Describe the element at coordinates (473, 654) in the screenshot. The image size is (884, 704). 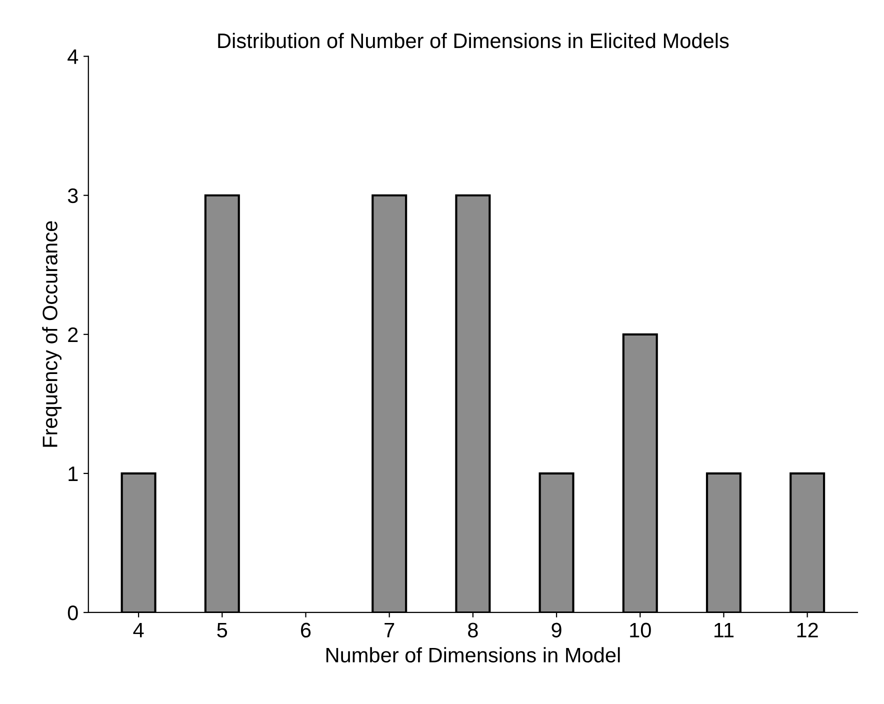
I see `x-axis-title: Number of Dimensions in Model` at that location.